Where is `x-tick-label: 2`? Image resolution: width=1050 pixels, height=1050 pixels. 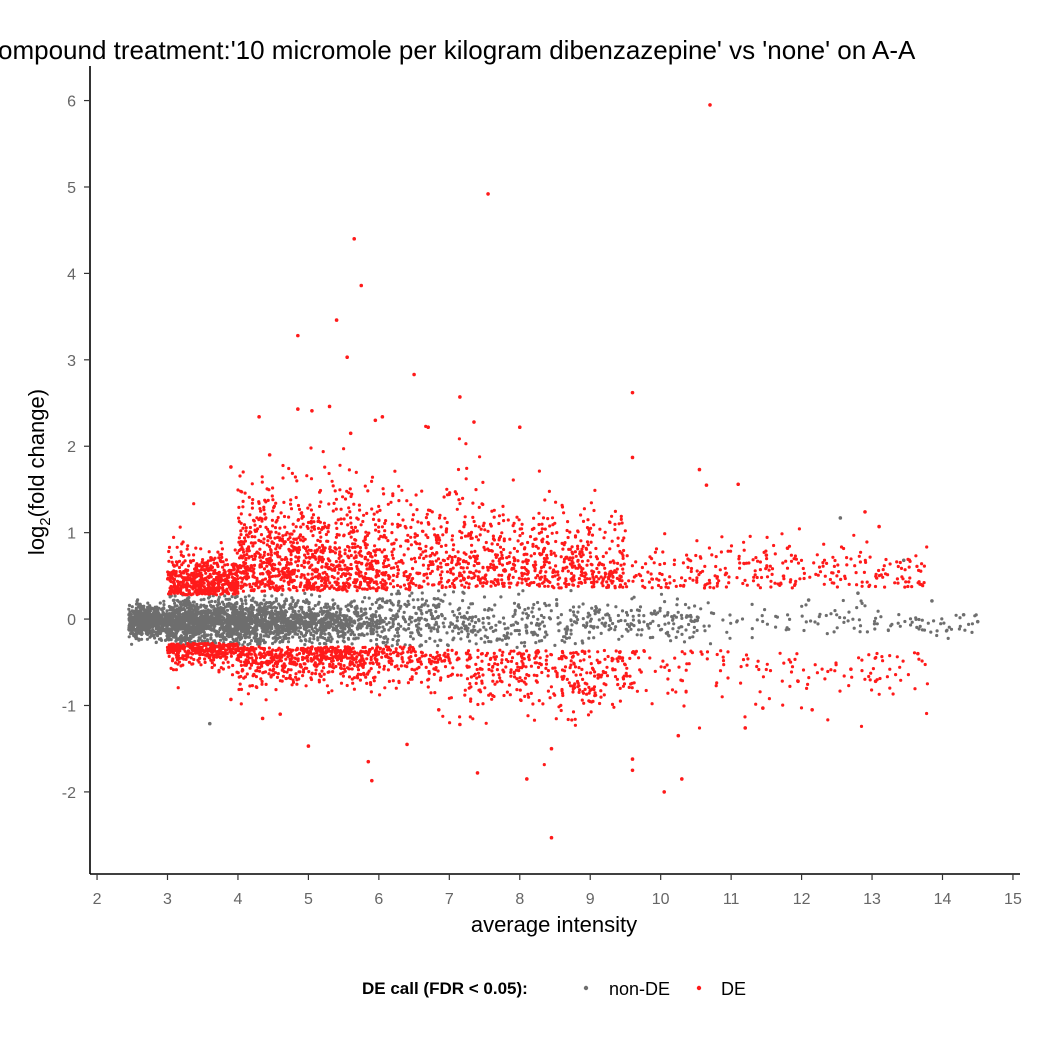 x-tick-label: 2 is located at coordinates (97, 899).